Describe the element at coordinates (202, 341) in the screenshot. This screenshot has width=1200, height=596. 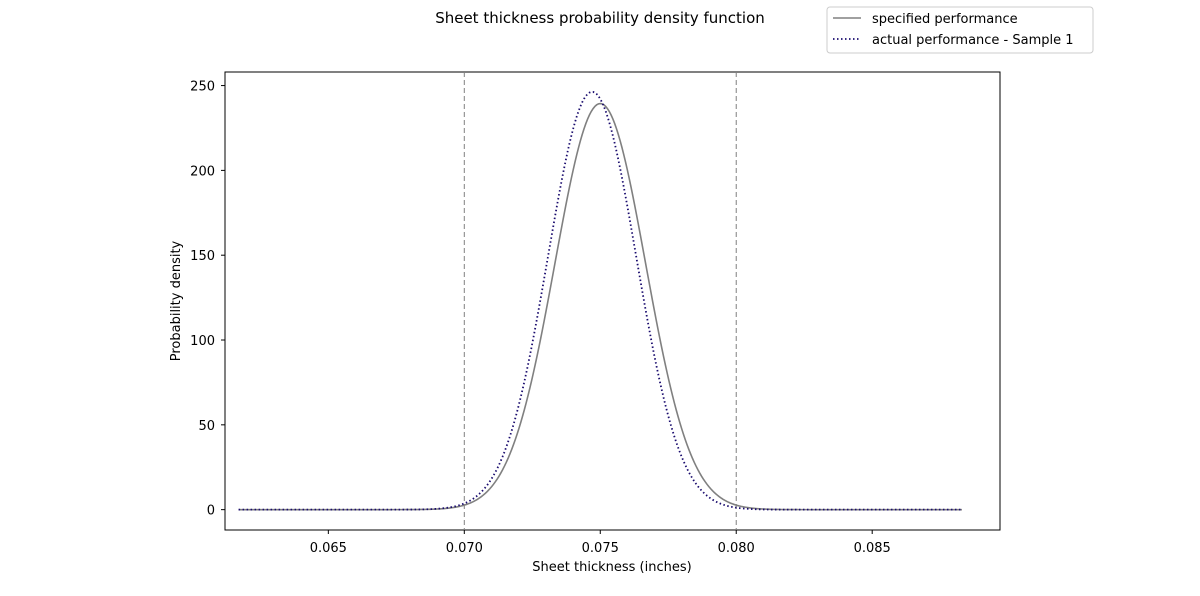
I see `y-tick-label: 100` at that location.